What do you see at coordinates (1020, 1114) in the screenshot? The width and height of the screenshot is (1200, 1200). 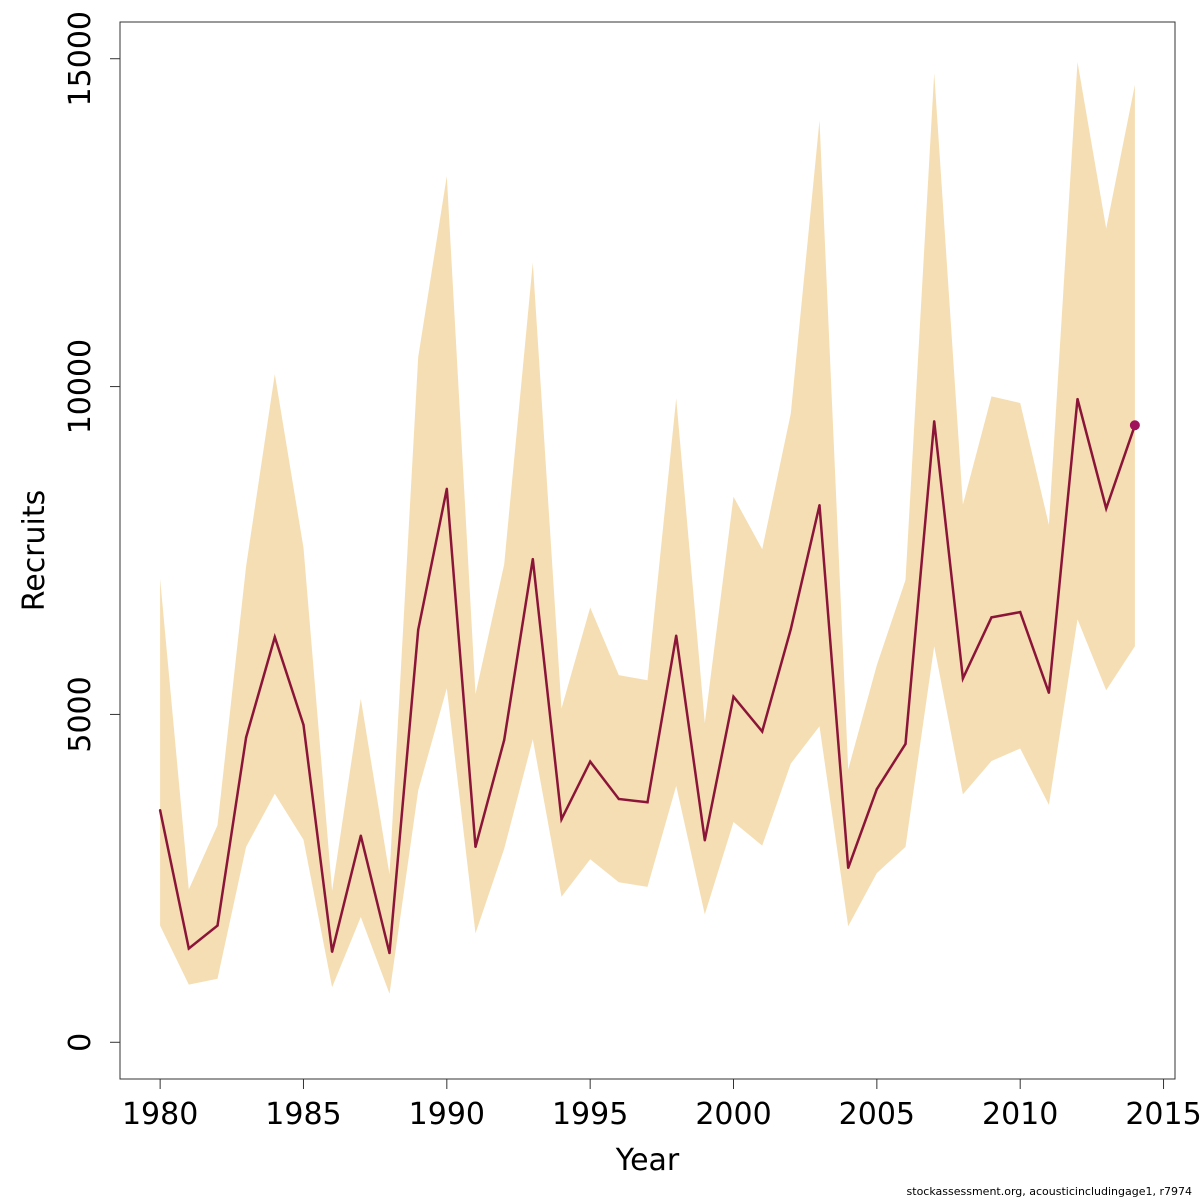 I see `x-tick-label: 2010` at bounding box center [1020, 1114].